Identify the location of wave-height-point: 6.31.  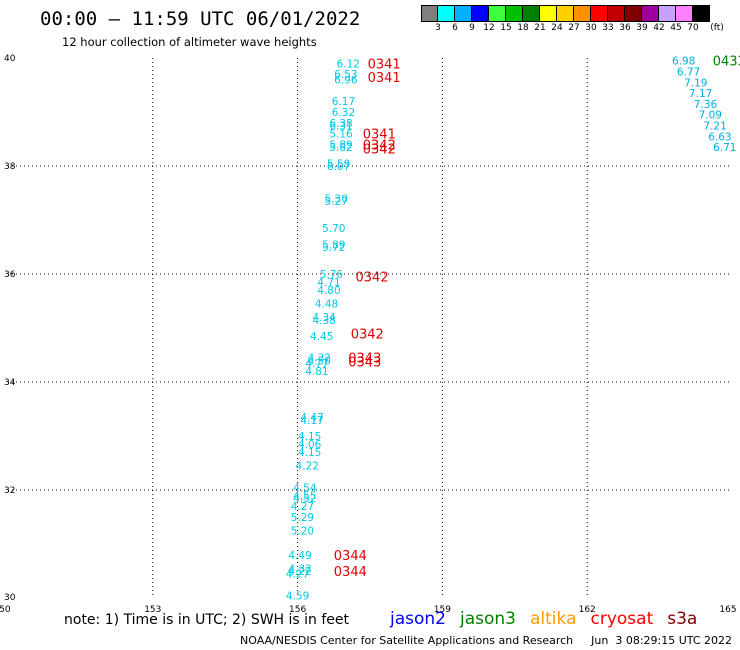
(340, 127).